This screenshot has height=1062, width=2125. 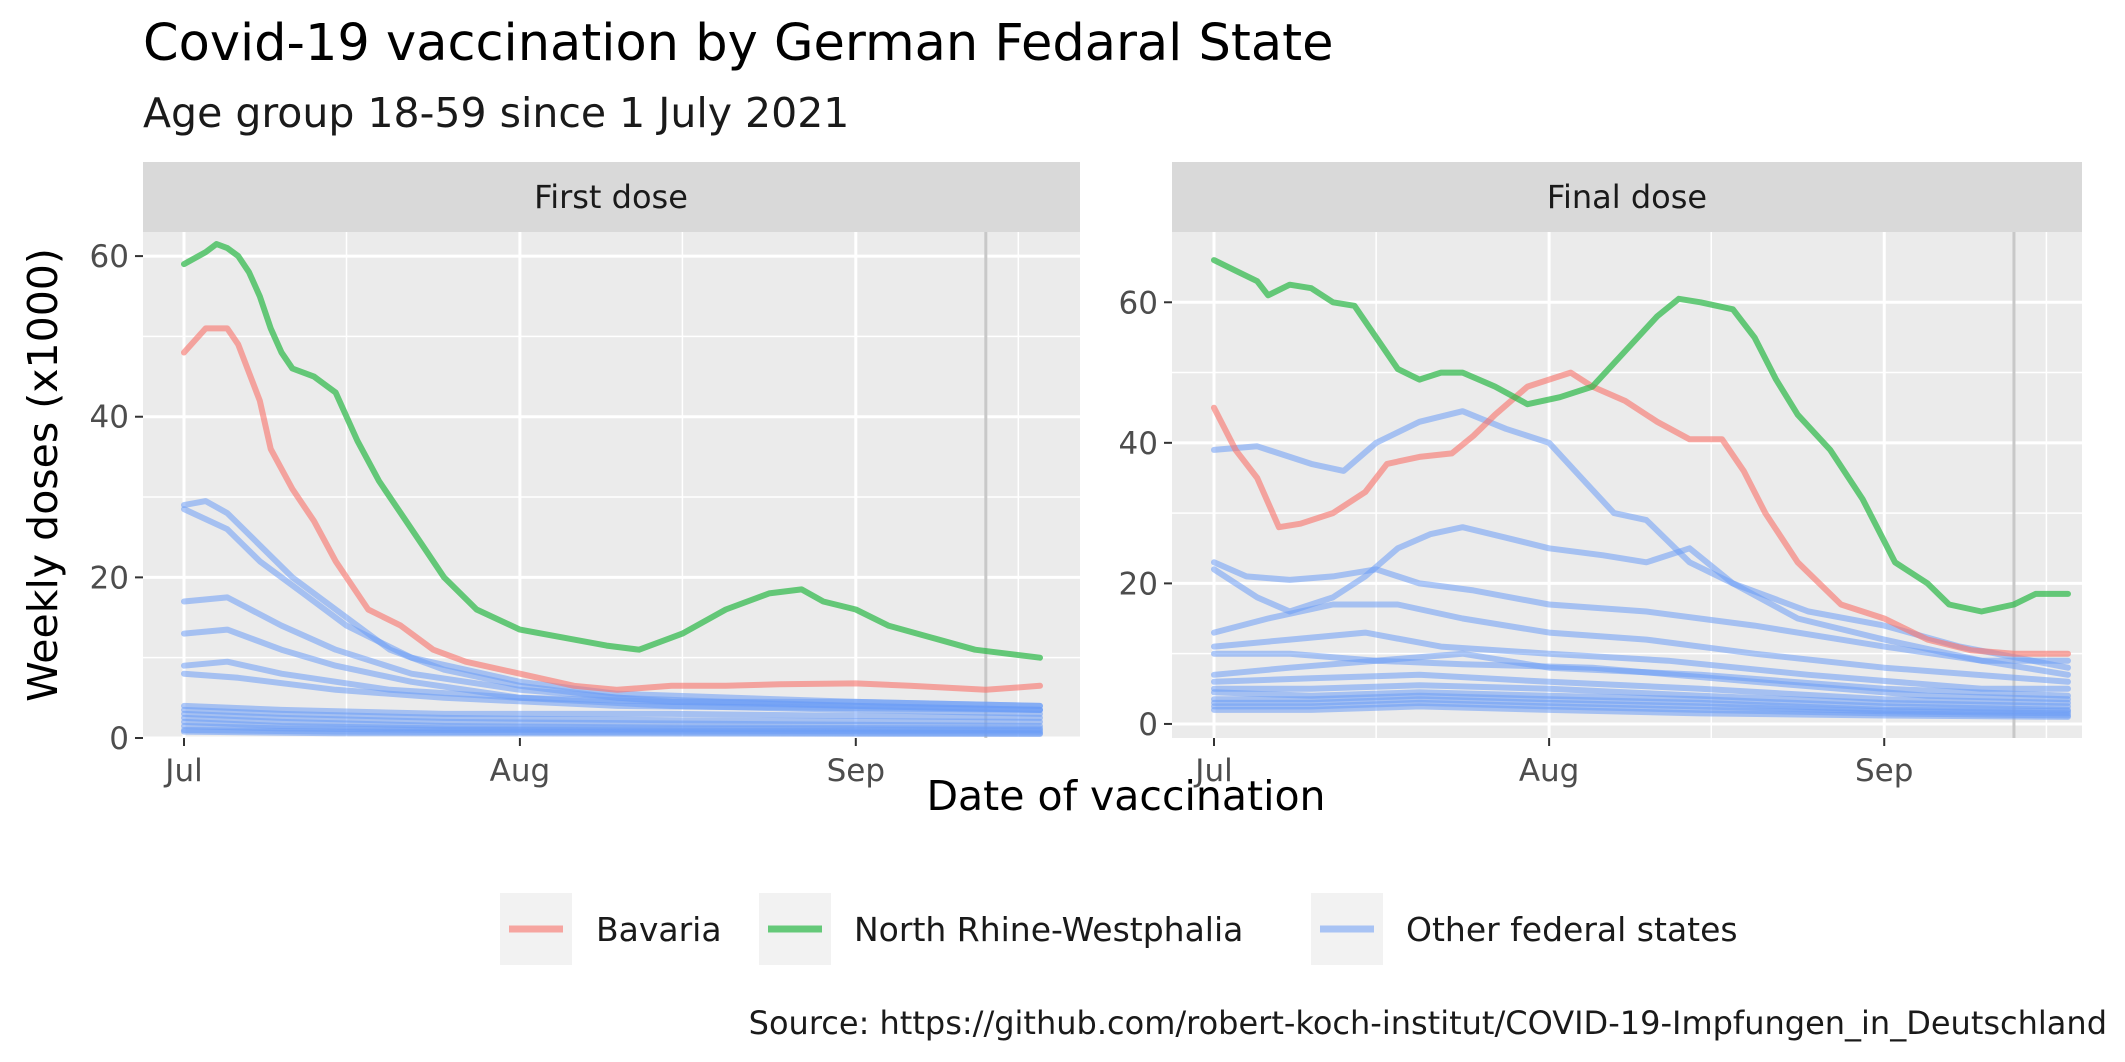 I want to click on x-axis-title: Date of vaccination, so click(x=1125, y=796).